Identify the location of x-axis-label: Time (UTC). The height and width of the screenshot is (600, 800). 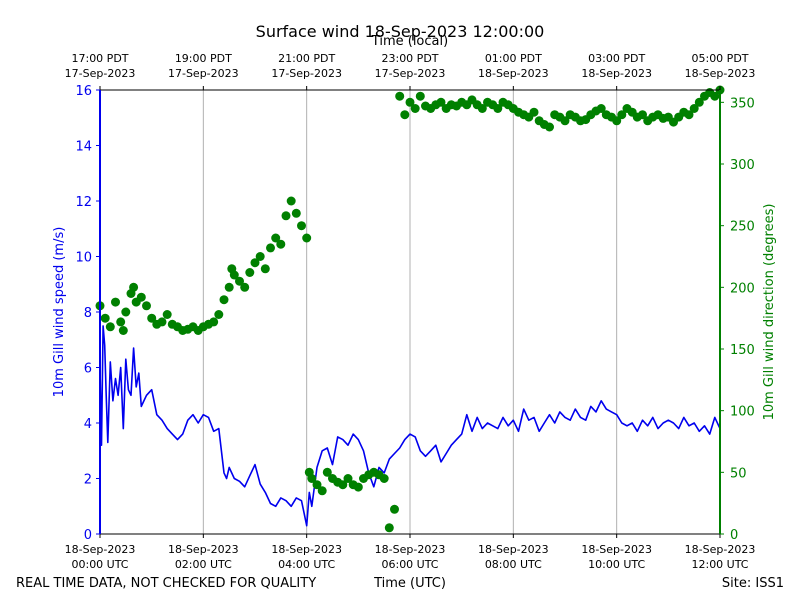
(410, 583).